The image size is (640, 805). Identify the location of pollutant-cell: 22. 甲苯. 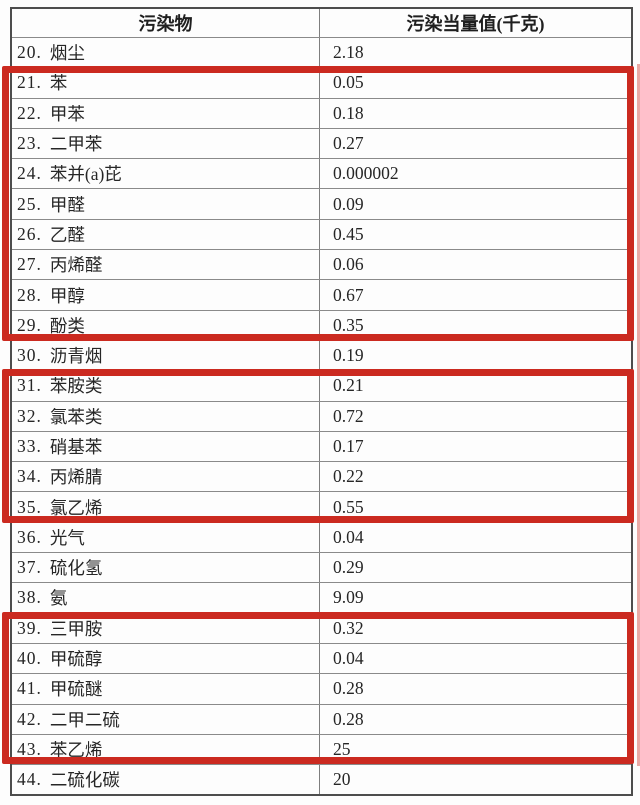
(166, 113).